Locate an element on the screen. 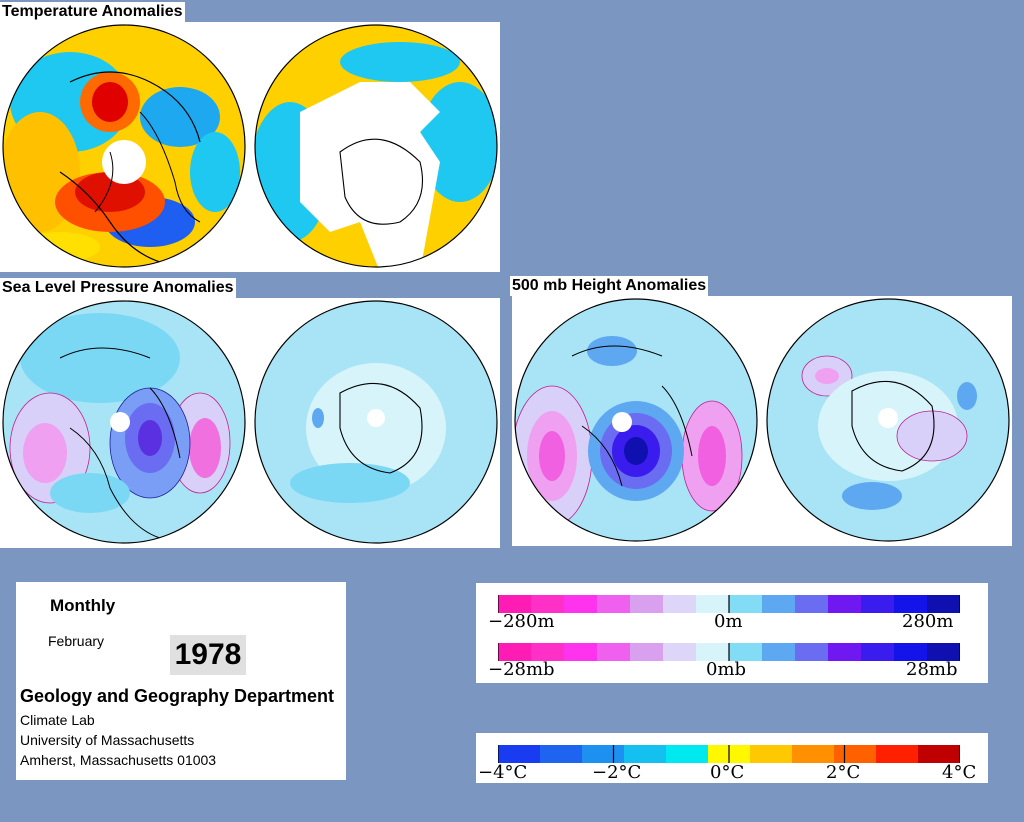 The image size is (1024, 822). pressure-scale-max: 28mb is located at coordinates (932, 669).